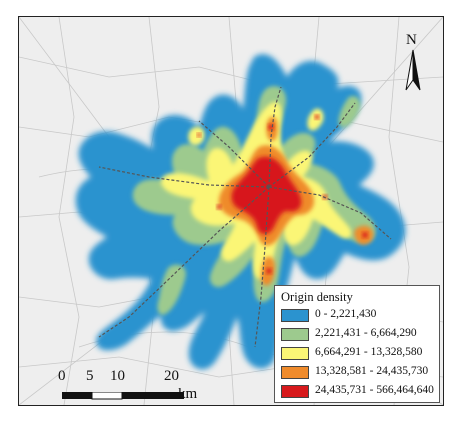 The width and height of the screenshot is (474, 423). I want to click on legend-item: 2,221,431 - 6,664,290, so click(360, 335).